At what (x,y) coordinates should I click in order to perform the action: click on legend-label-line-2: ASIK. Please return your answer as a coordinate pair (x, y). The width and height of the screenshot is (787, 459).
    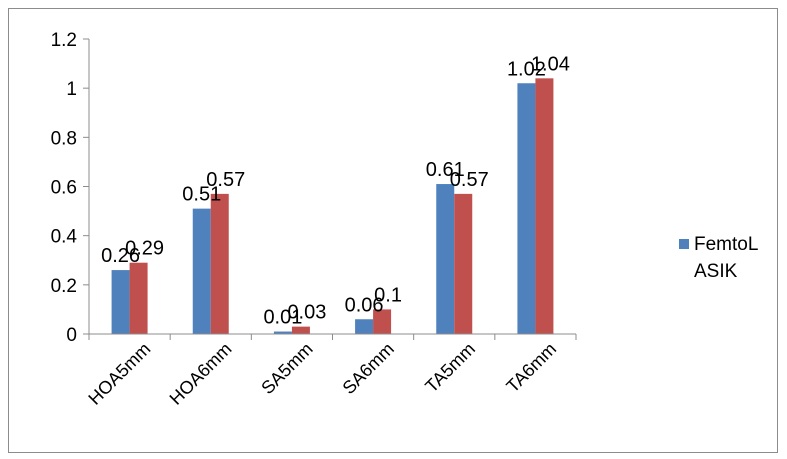
    Looking at the image, I should click on (716, 271).